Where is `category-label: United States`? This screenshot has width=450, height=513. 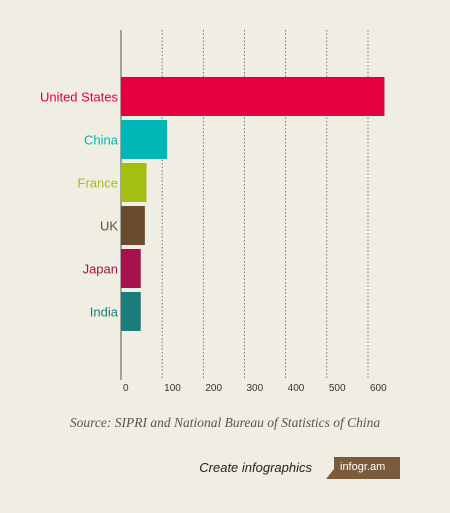
category-label: United States is located at coordinates (79, 97).